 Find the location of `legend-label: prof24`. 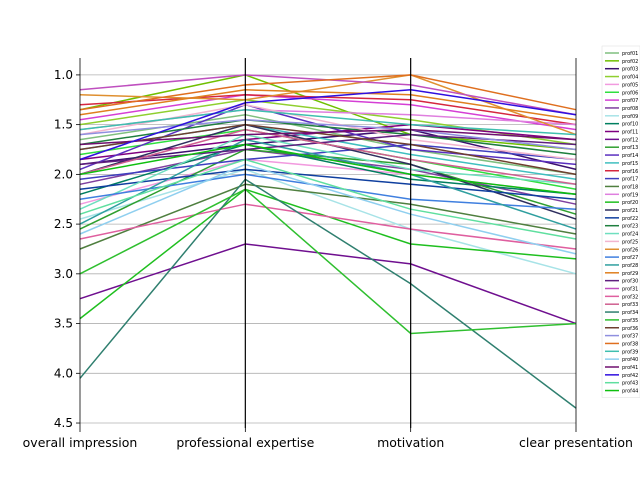

legend-label: prof24 is located at coordinates (630, 235).